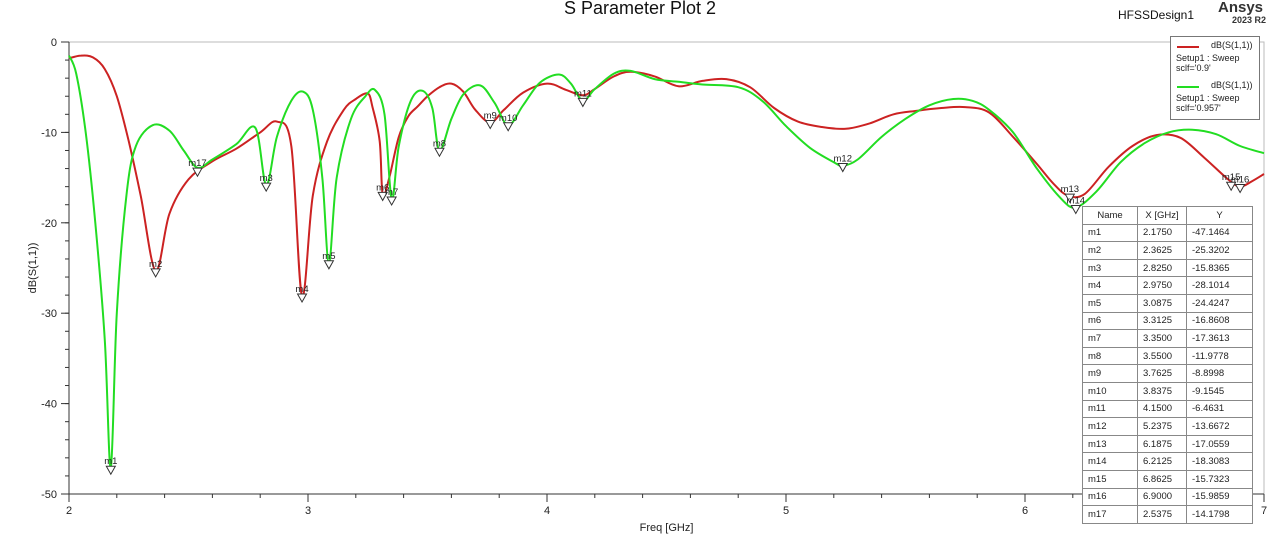 The width and height of the screenshot is (1280, 536). I want to click on marker-table-row: m3 2.8250 -15.8365, so click(1167, 268).